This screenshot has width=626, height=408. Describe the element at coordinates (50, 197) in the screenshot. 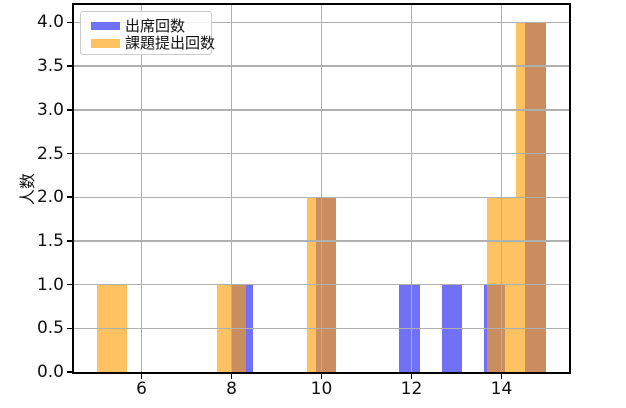

I see `y-tick-label-2.0: 2.0` at that location.